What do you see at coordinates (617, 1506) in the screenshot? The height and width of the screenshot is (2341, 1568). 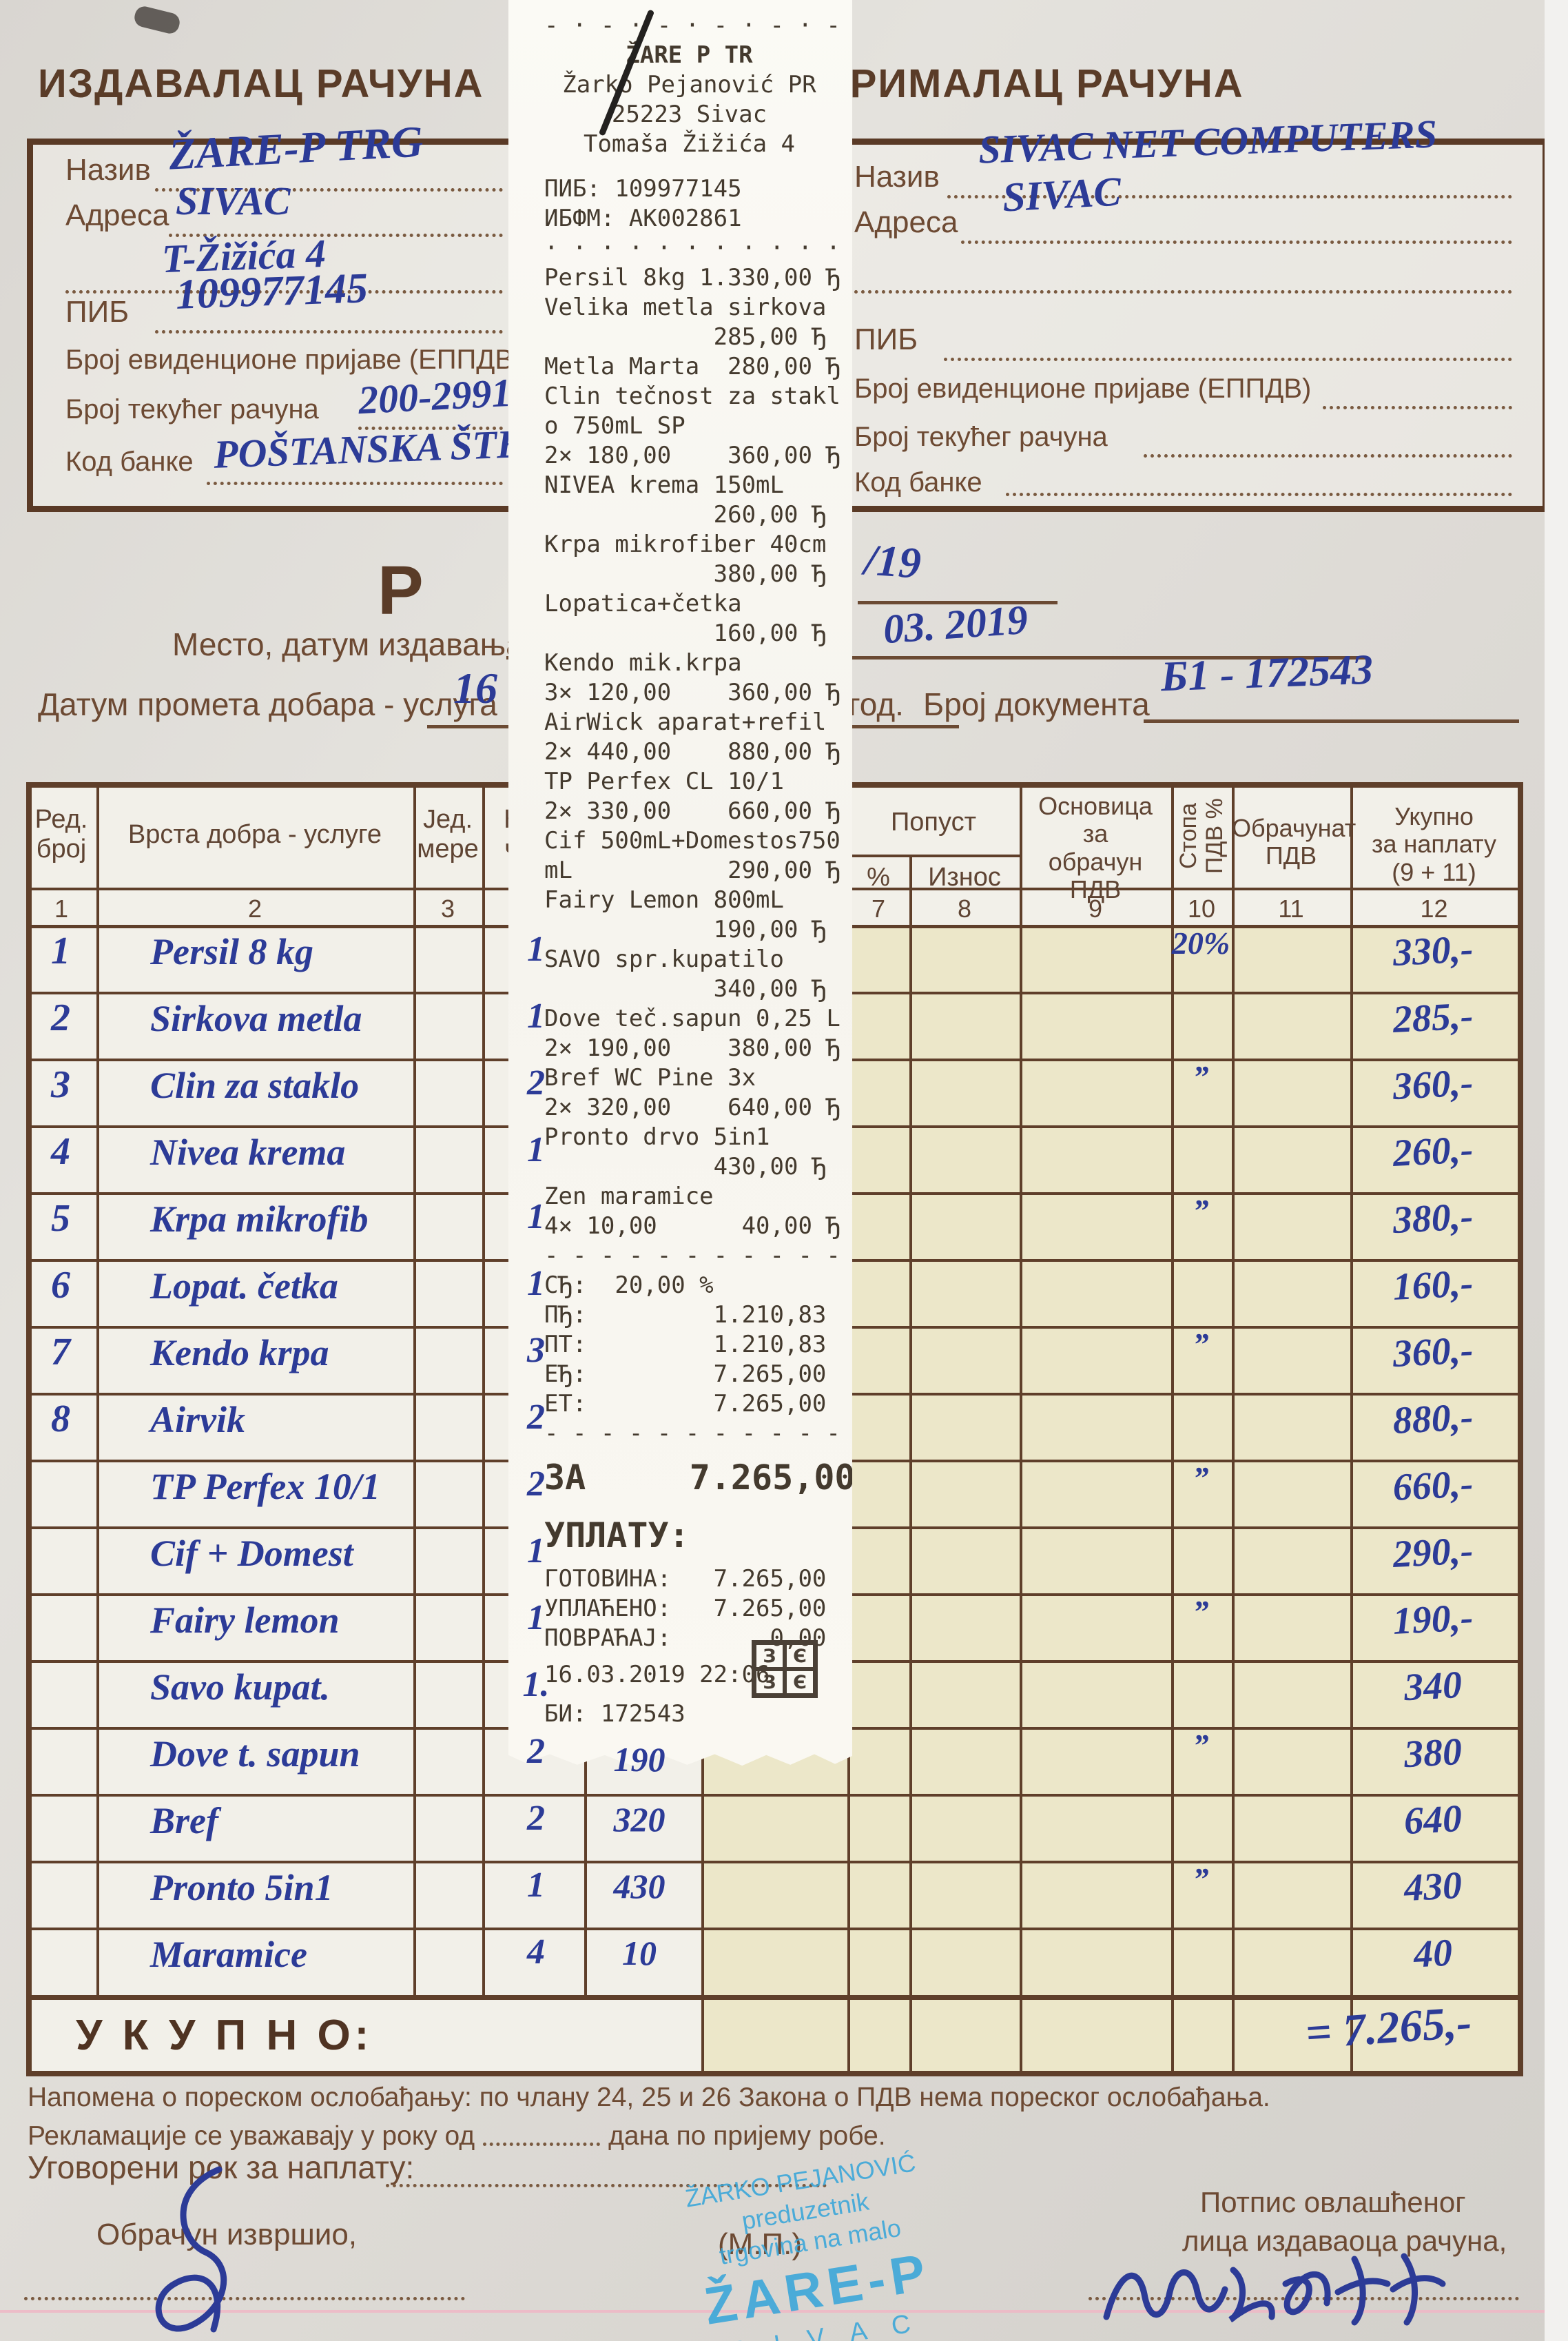 I see `receipt-total-label: ЗА УПЛАТУ:` at bounding box center [617, 1506].